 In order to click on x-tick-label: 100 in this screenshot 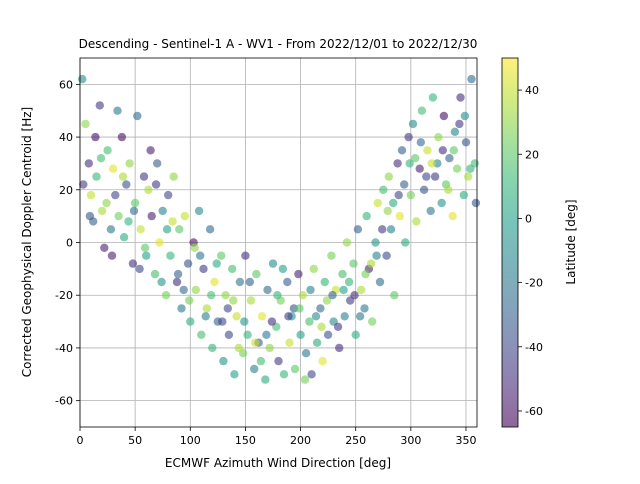, I will do `click(190, 440)`.